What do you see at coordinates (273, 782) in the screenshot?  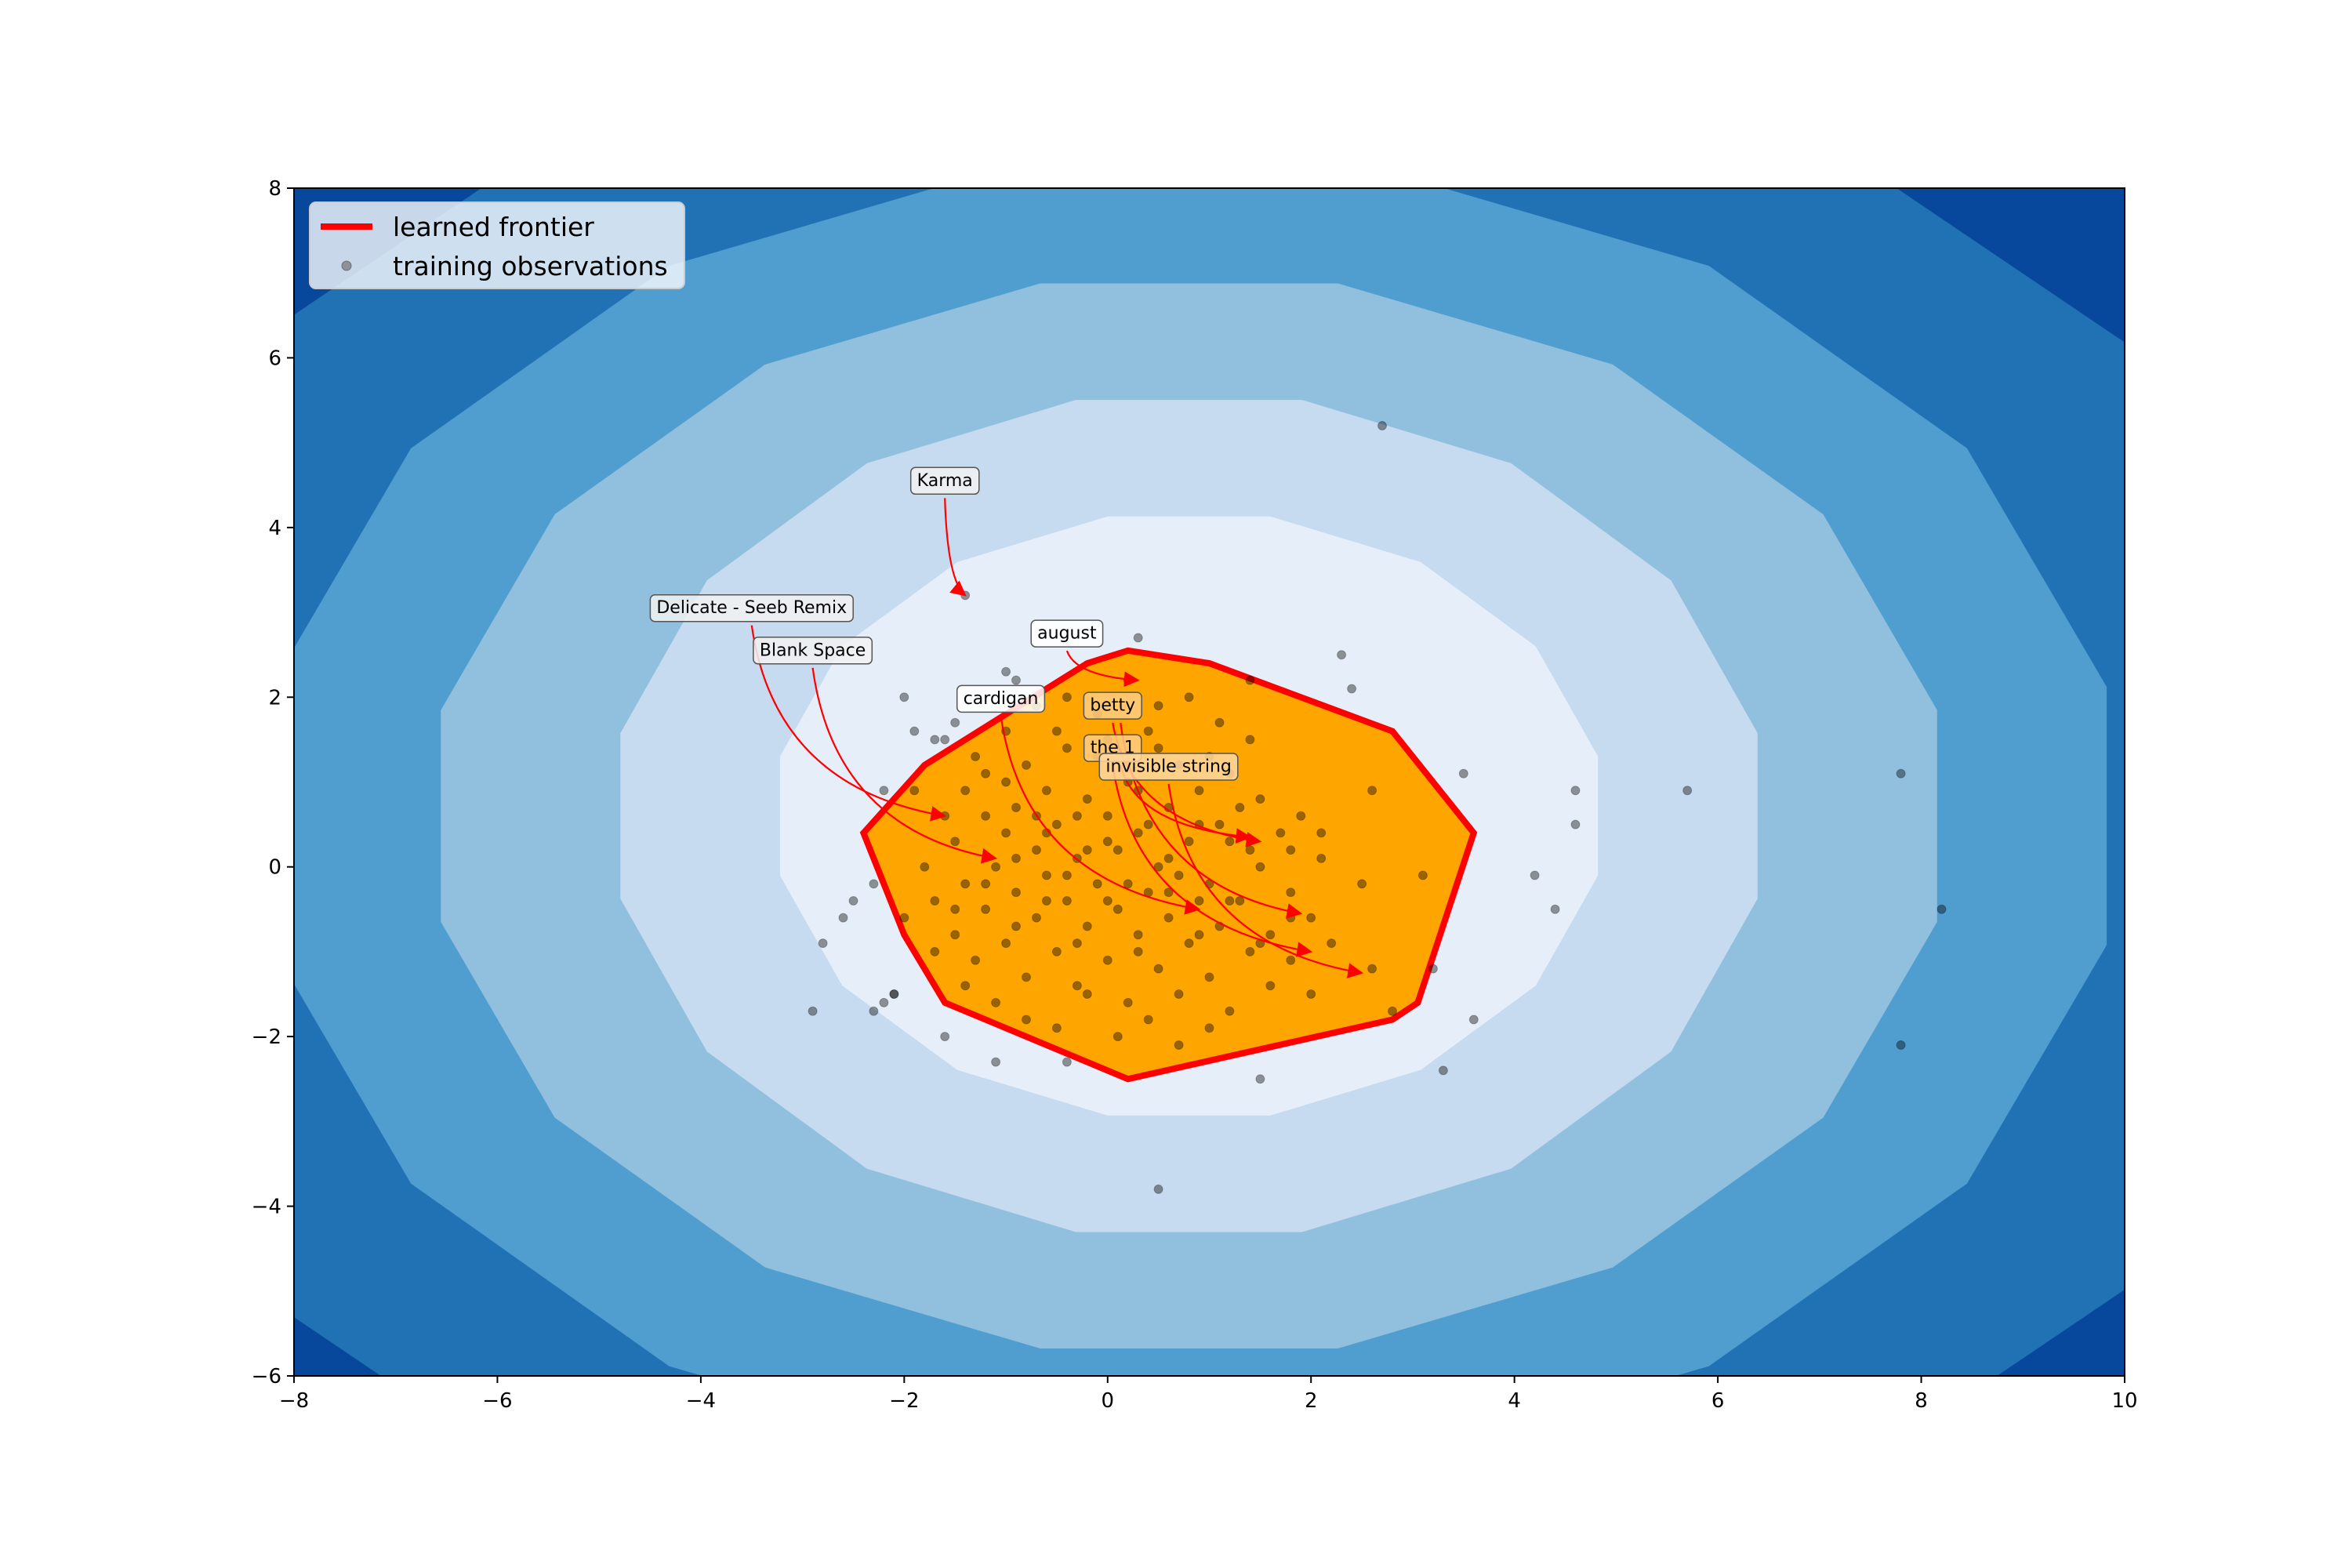 I see `y-axis: −6 −4 −2 0 2 4 6 8` at bounding box center [273, 782].